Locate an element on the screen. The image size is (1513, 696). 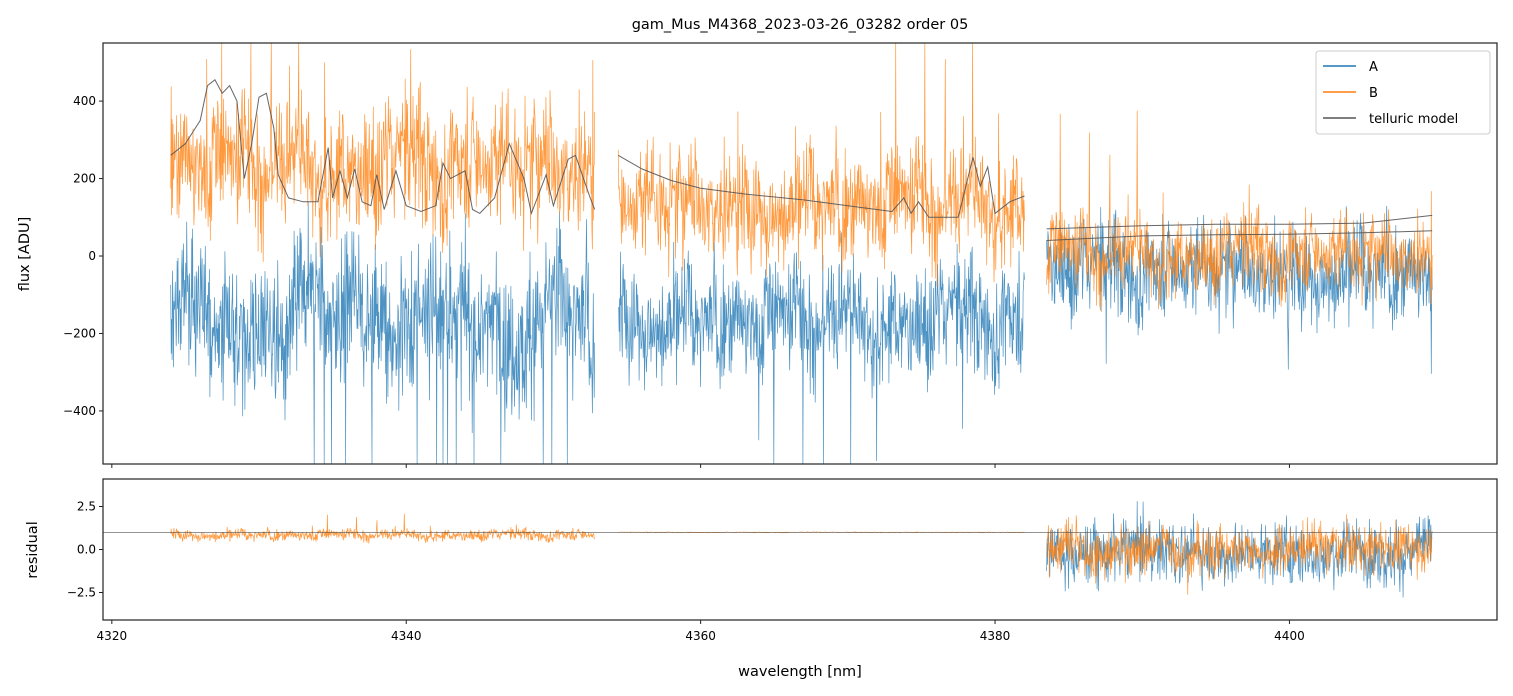
bot-plot-area is located at coordinates (800, 549).